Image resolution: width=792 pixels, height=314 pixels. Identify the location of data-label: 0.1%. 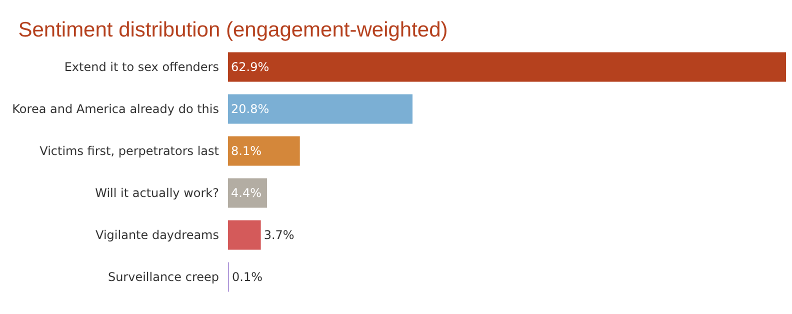
(247, 277).